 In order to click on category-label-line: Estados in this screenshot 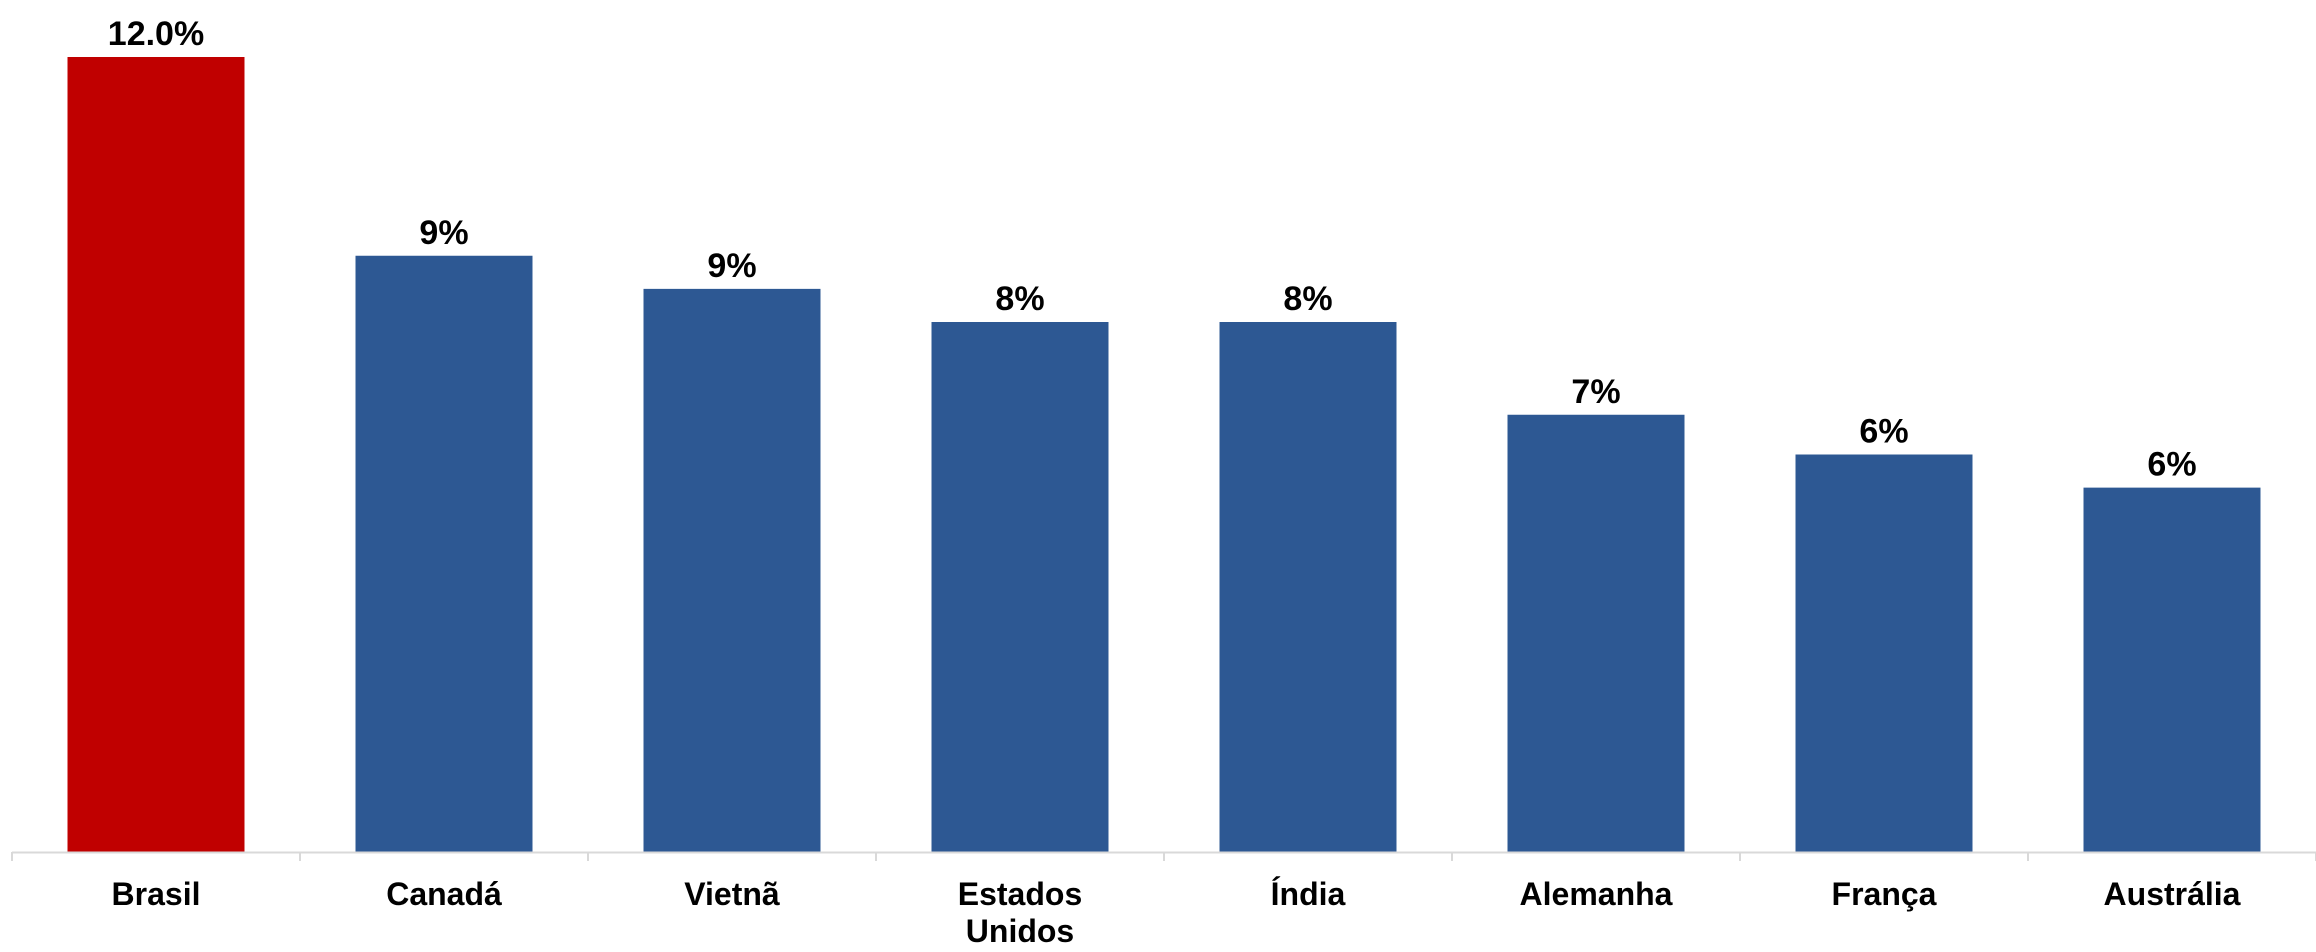, I will do `click(1020, 894)`.